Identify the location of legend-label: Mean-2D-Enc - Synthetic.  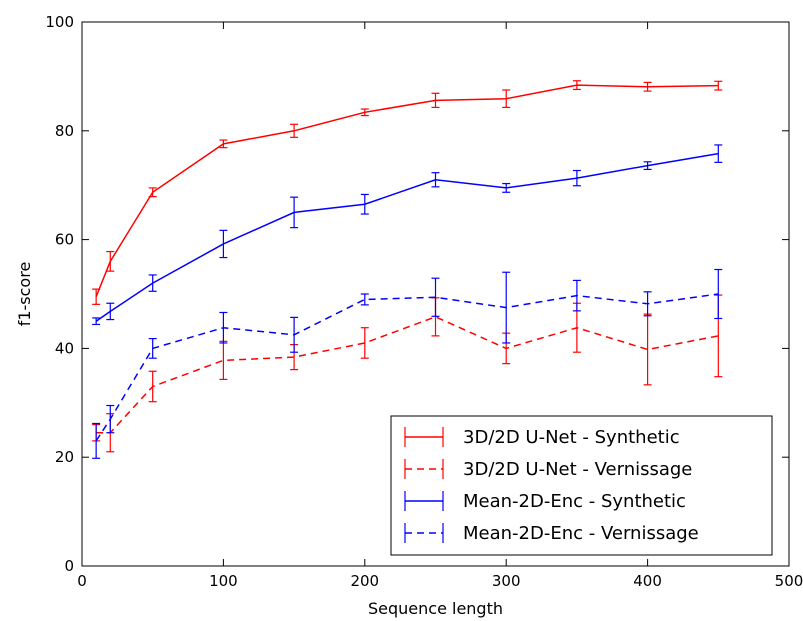
(574, 501).